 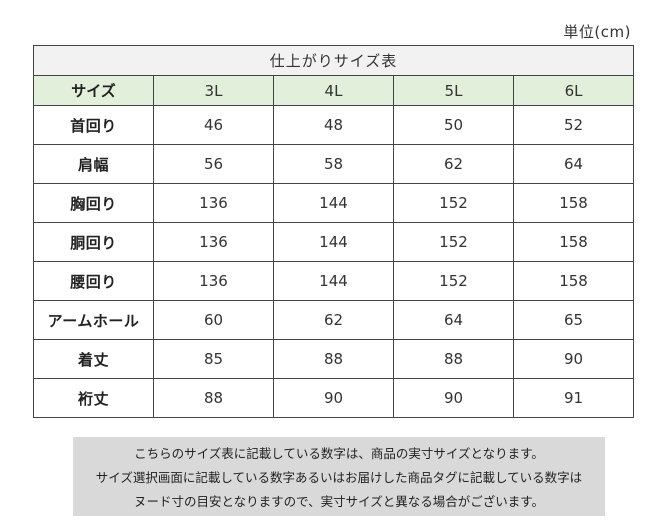 I want to click on table-row-shoulder: 肩幅 56 58 62 64, so click(x=334, y=164).